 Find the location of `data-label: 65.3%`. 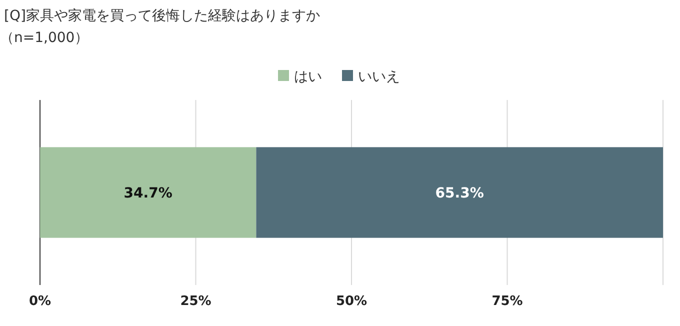

data-label: 65.3% is located at coordinates (459, 194).